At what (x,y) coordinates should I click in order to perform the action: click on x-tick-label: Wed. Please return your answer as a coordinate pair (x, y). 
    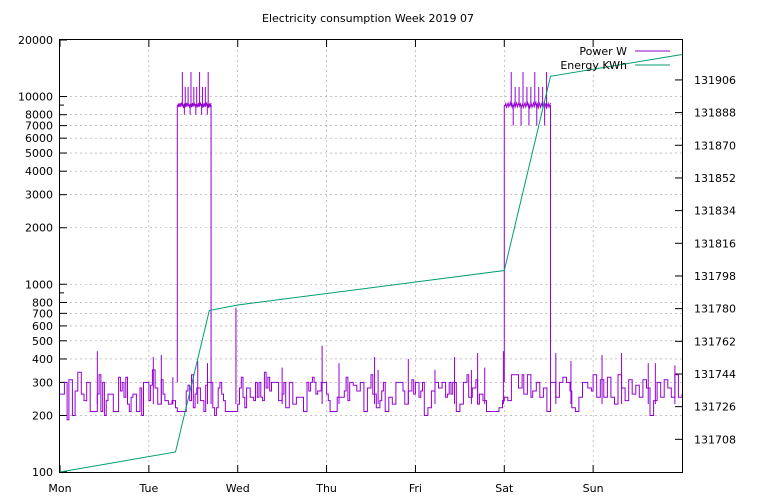
    Looking at the image, I should click on (238, 488).